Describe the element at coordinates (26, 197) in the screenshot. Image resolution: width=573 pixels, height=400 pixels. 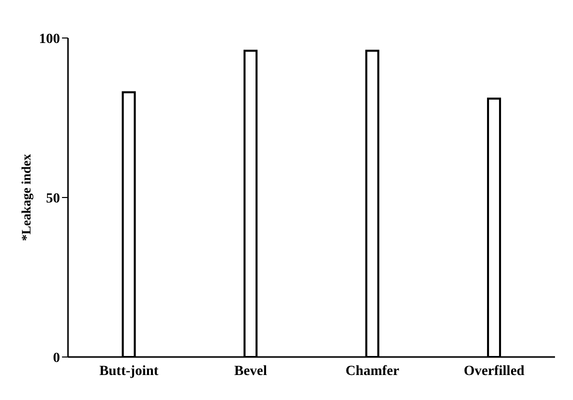
I see `y-axis-title: *Leakage index` at that location.